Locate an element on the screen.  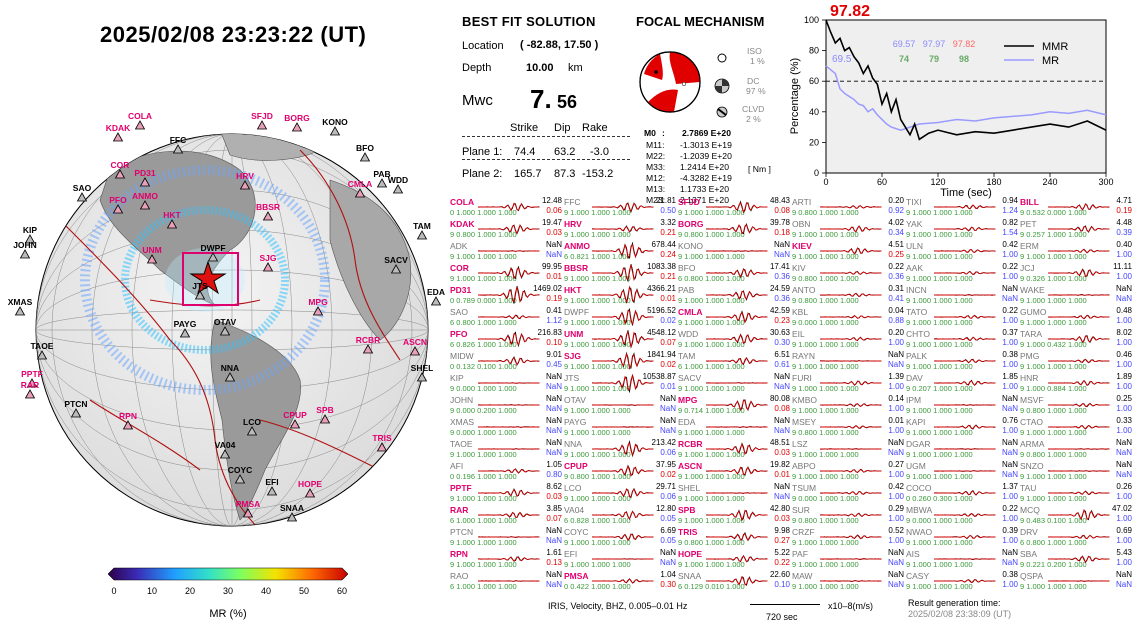
quality-values: 0 0.422 1.000 1.000 is located at coordinates (597, 586).